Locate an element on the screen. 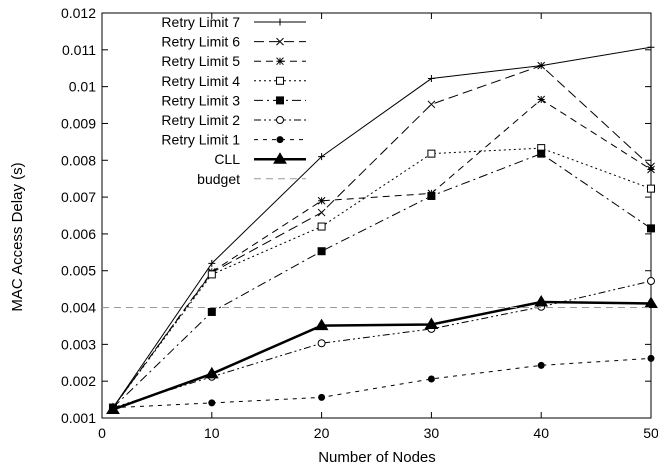  x-tick-label: 20 is located at coordinates (322, 433).